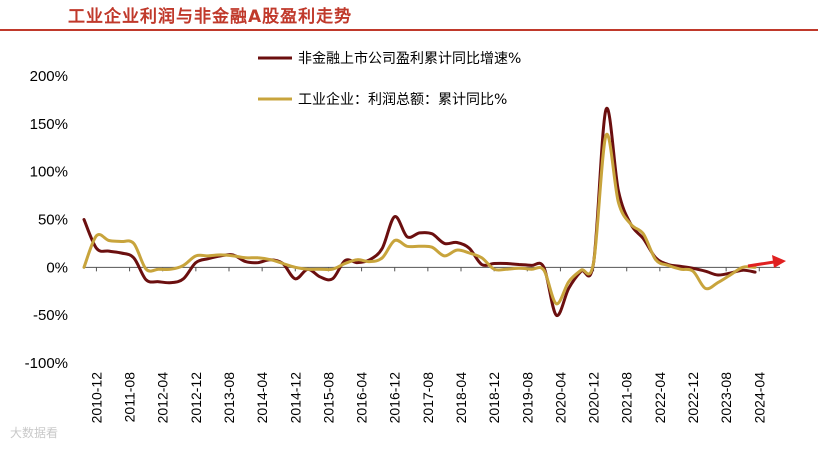  Describe the element at coordinates (210, 17) in the screenshot. I see `page-title: 工业企业利润与非金融A股盈利走势` at that location.